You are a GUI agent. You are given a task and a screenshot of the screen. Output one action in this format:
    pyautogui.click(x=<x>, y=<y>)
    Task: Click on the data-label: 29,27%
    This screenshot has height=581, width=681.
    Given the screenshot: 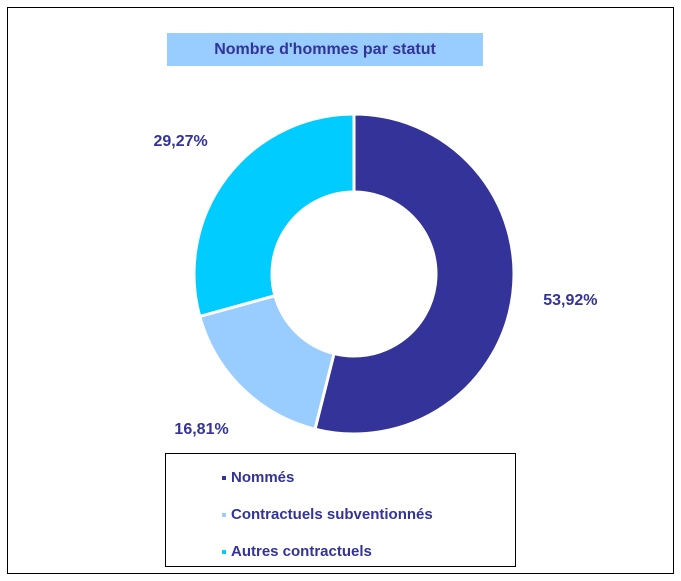 What is the action you would take?
    pyautogui.click(x=180, y=141)
    